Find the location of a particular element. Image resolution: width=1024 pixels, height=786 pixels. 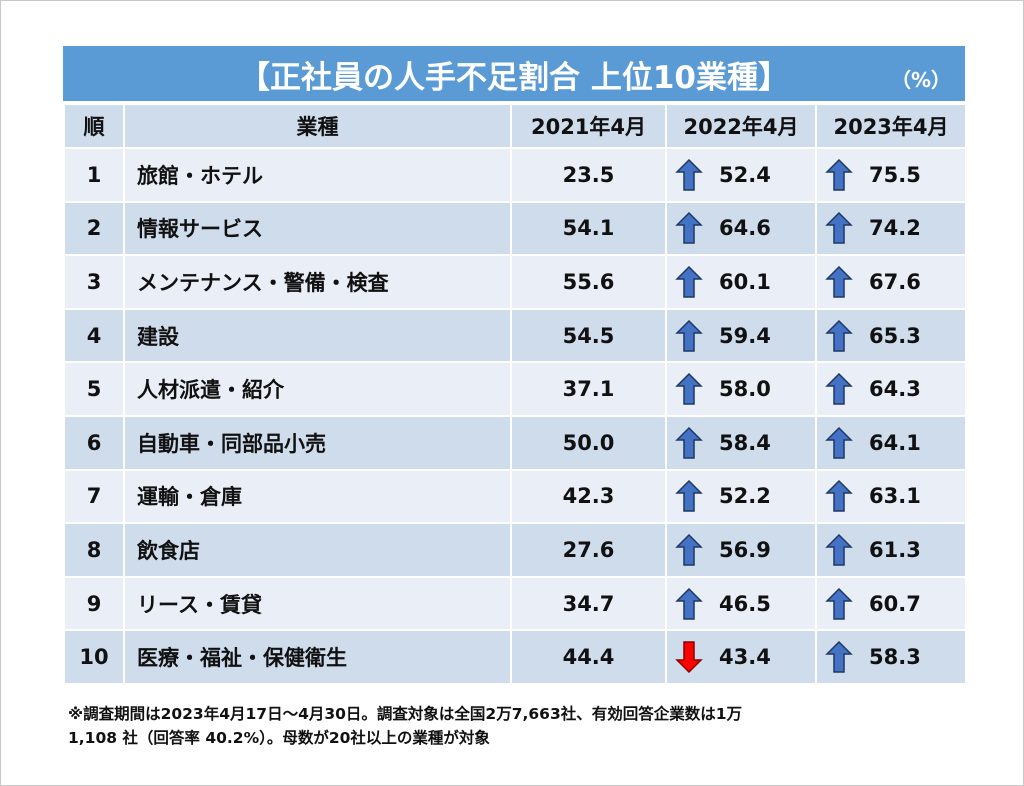

value-2021-cell: 54.5 is located at coordinates (588, 335).